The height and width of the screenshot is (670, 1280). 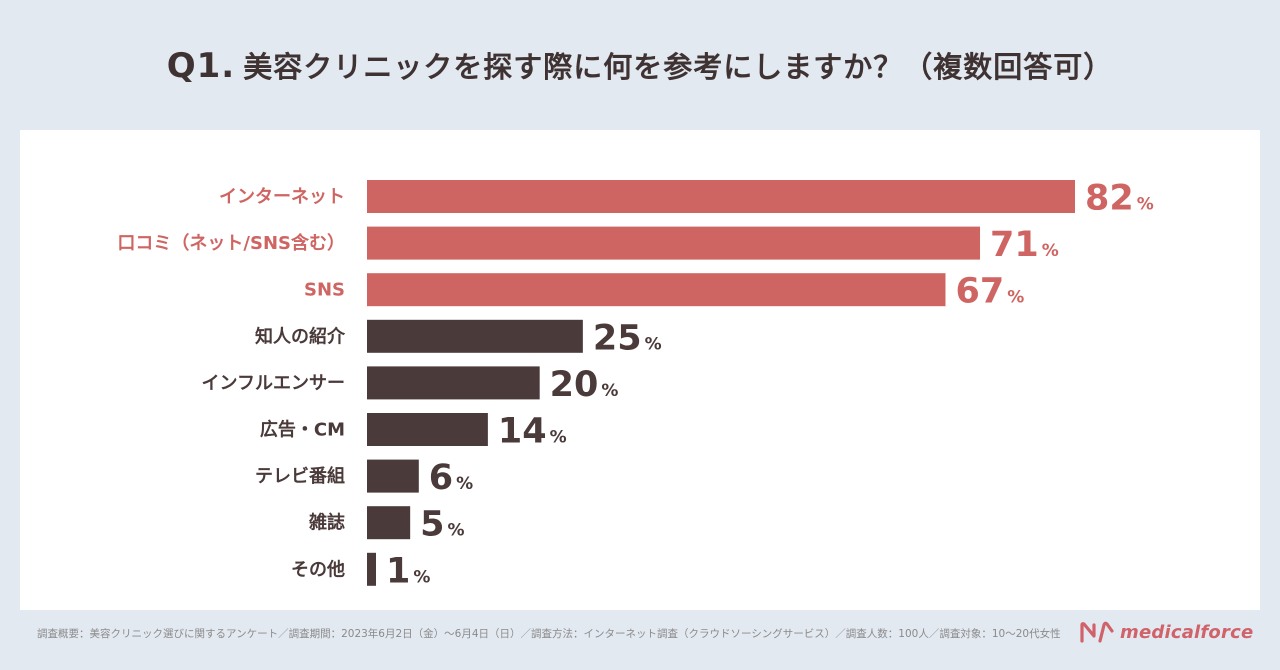 What do you see at coordinates (201, 66) in the screenshot?
I see `question-number: Q1.` at bounding box center [201, 66].